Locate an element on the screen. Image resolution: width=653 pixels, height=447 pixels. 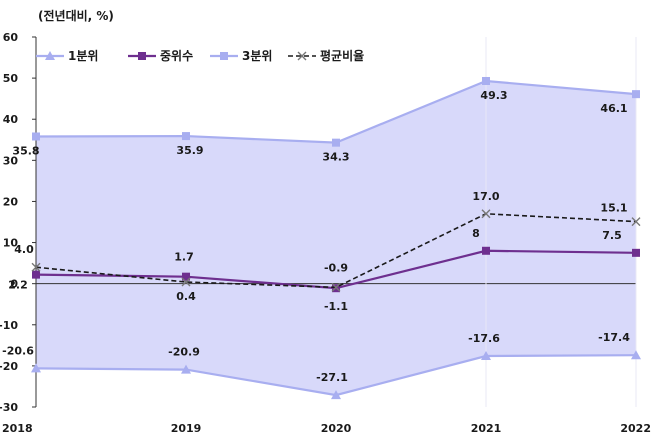
x-tick-label: 2019 is located at coordinates (186, 428).